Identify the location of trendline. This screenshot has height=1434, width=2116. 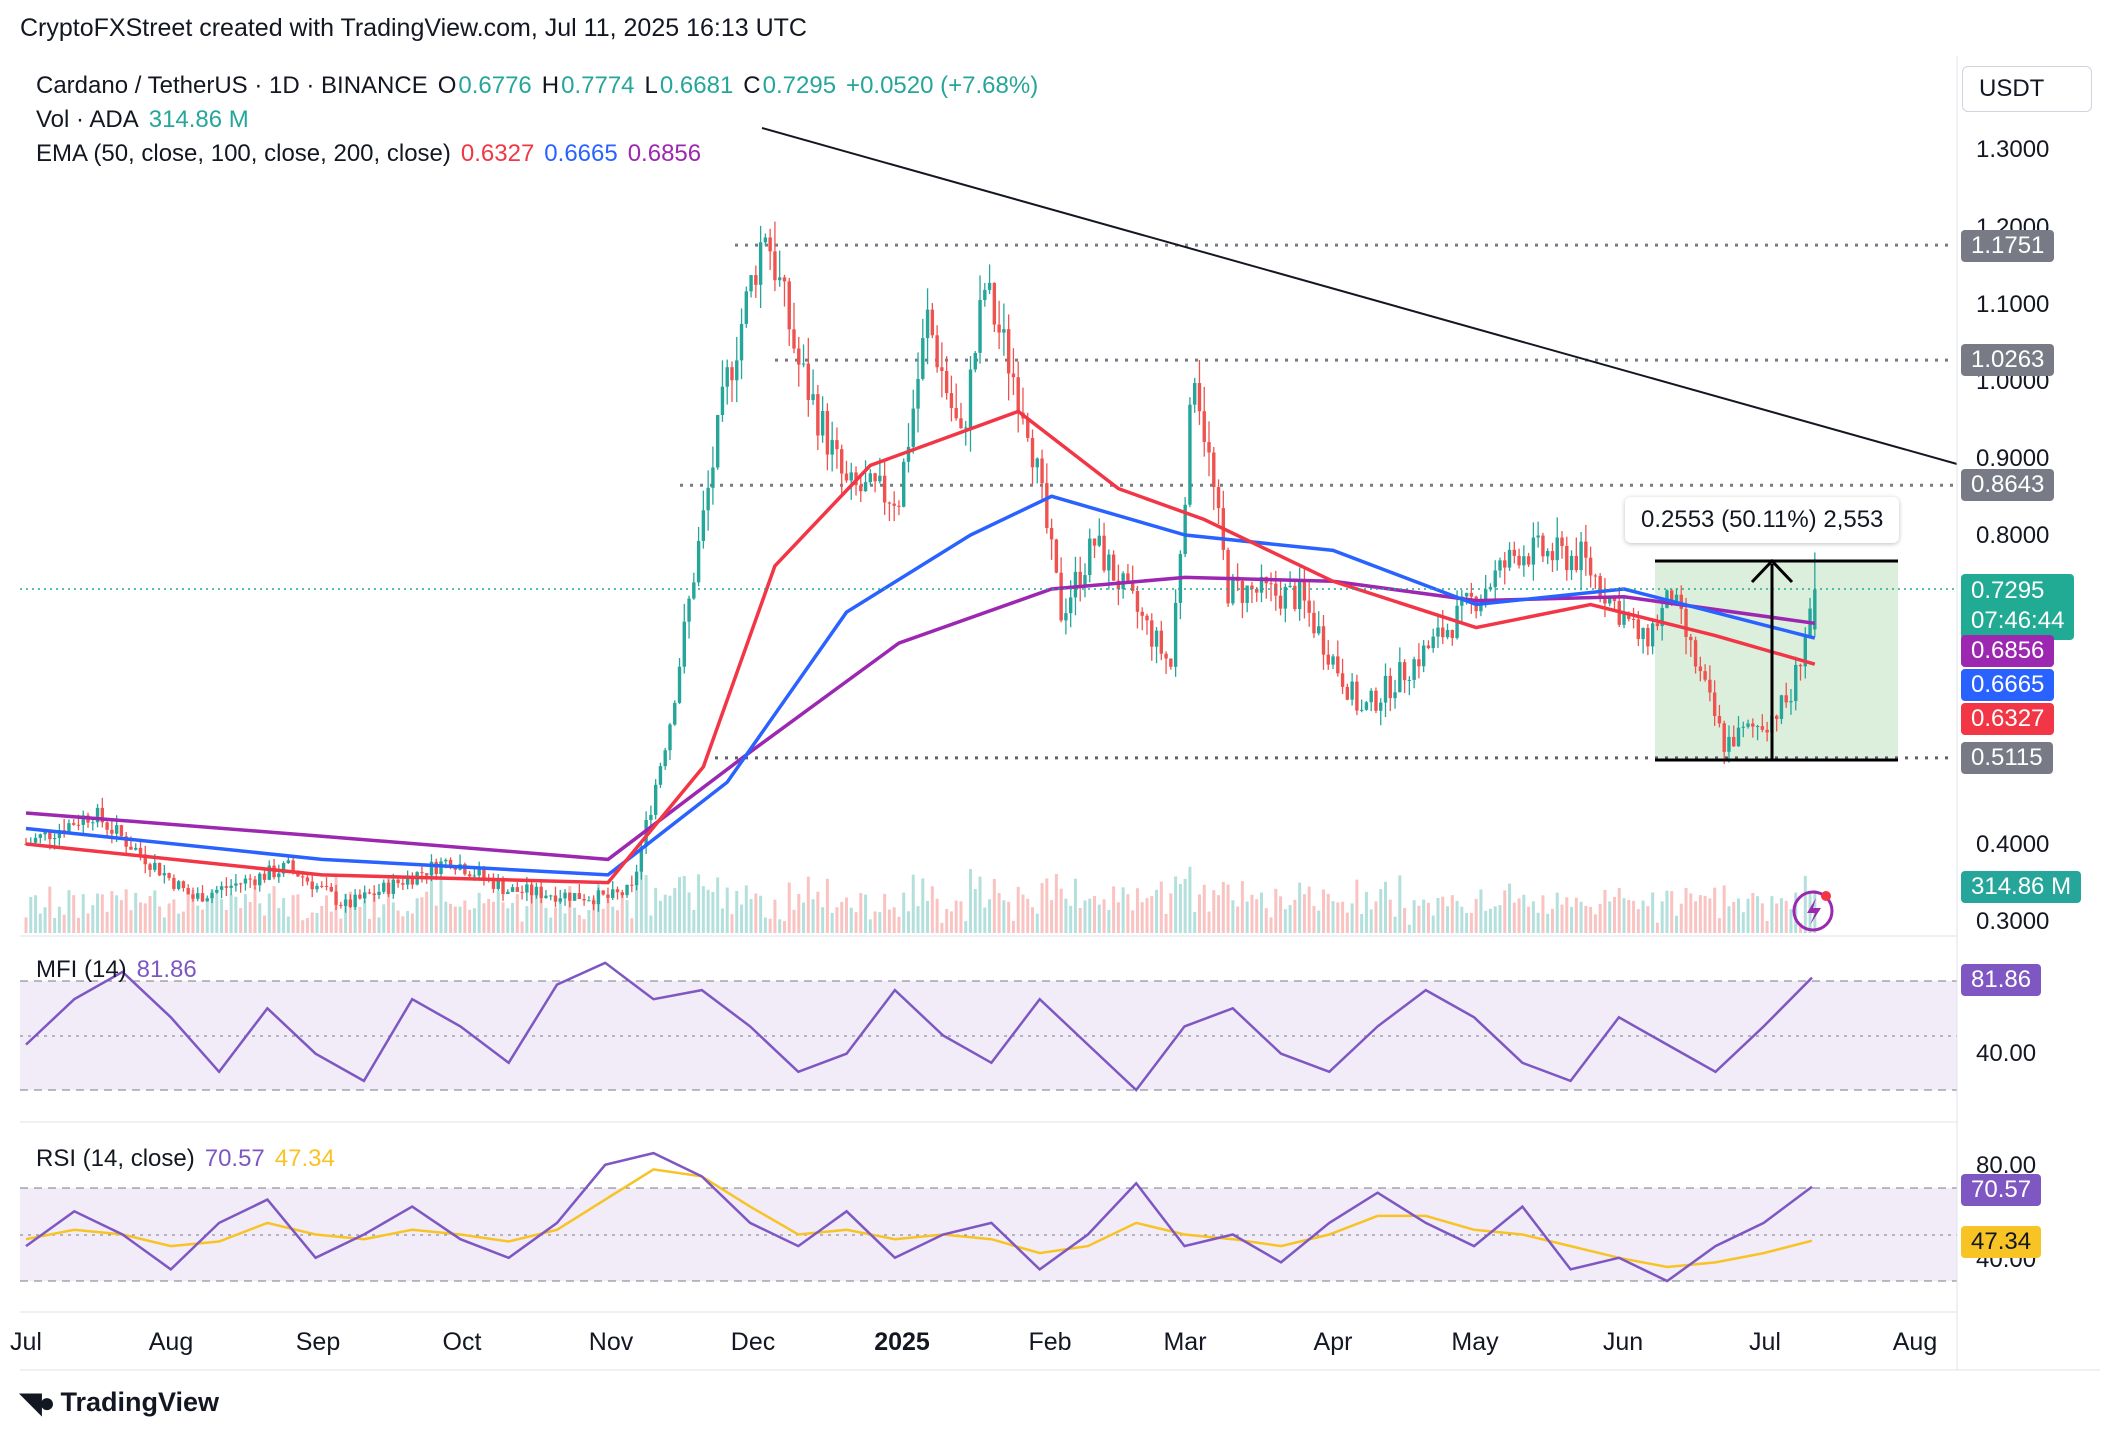
(1359, 296).